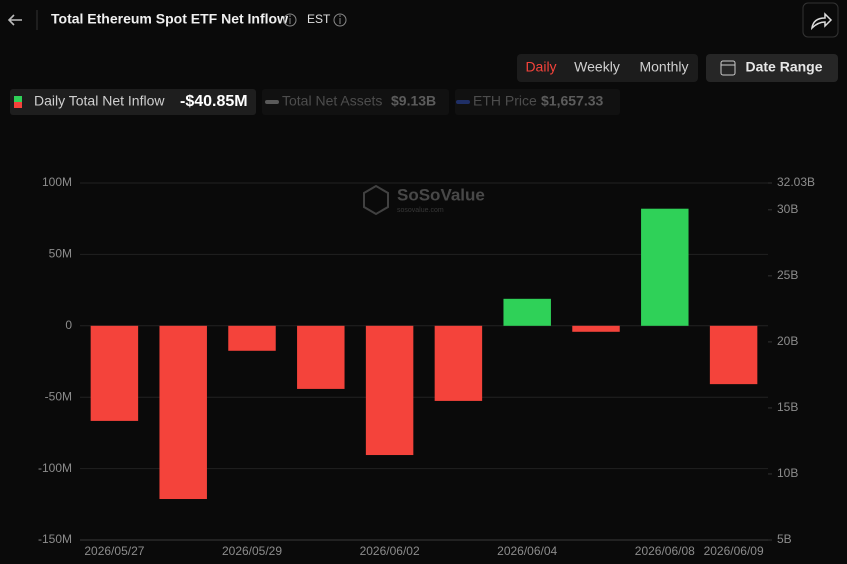  Describe the element at coordinates (390, 551) in the screenshot. I see `x-tick-label: 2026/06/02` at that location.